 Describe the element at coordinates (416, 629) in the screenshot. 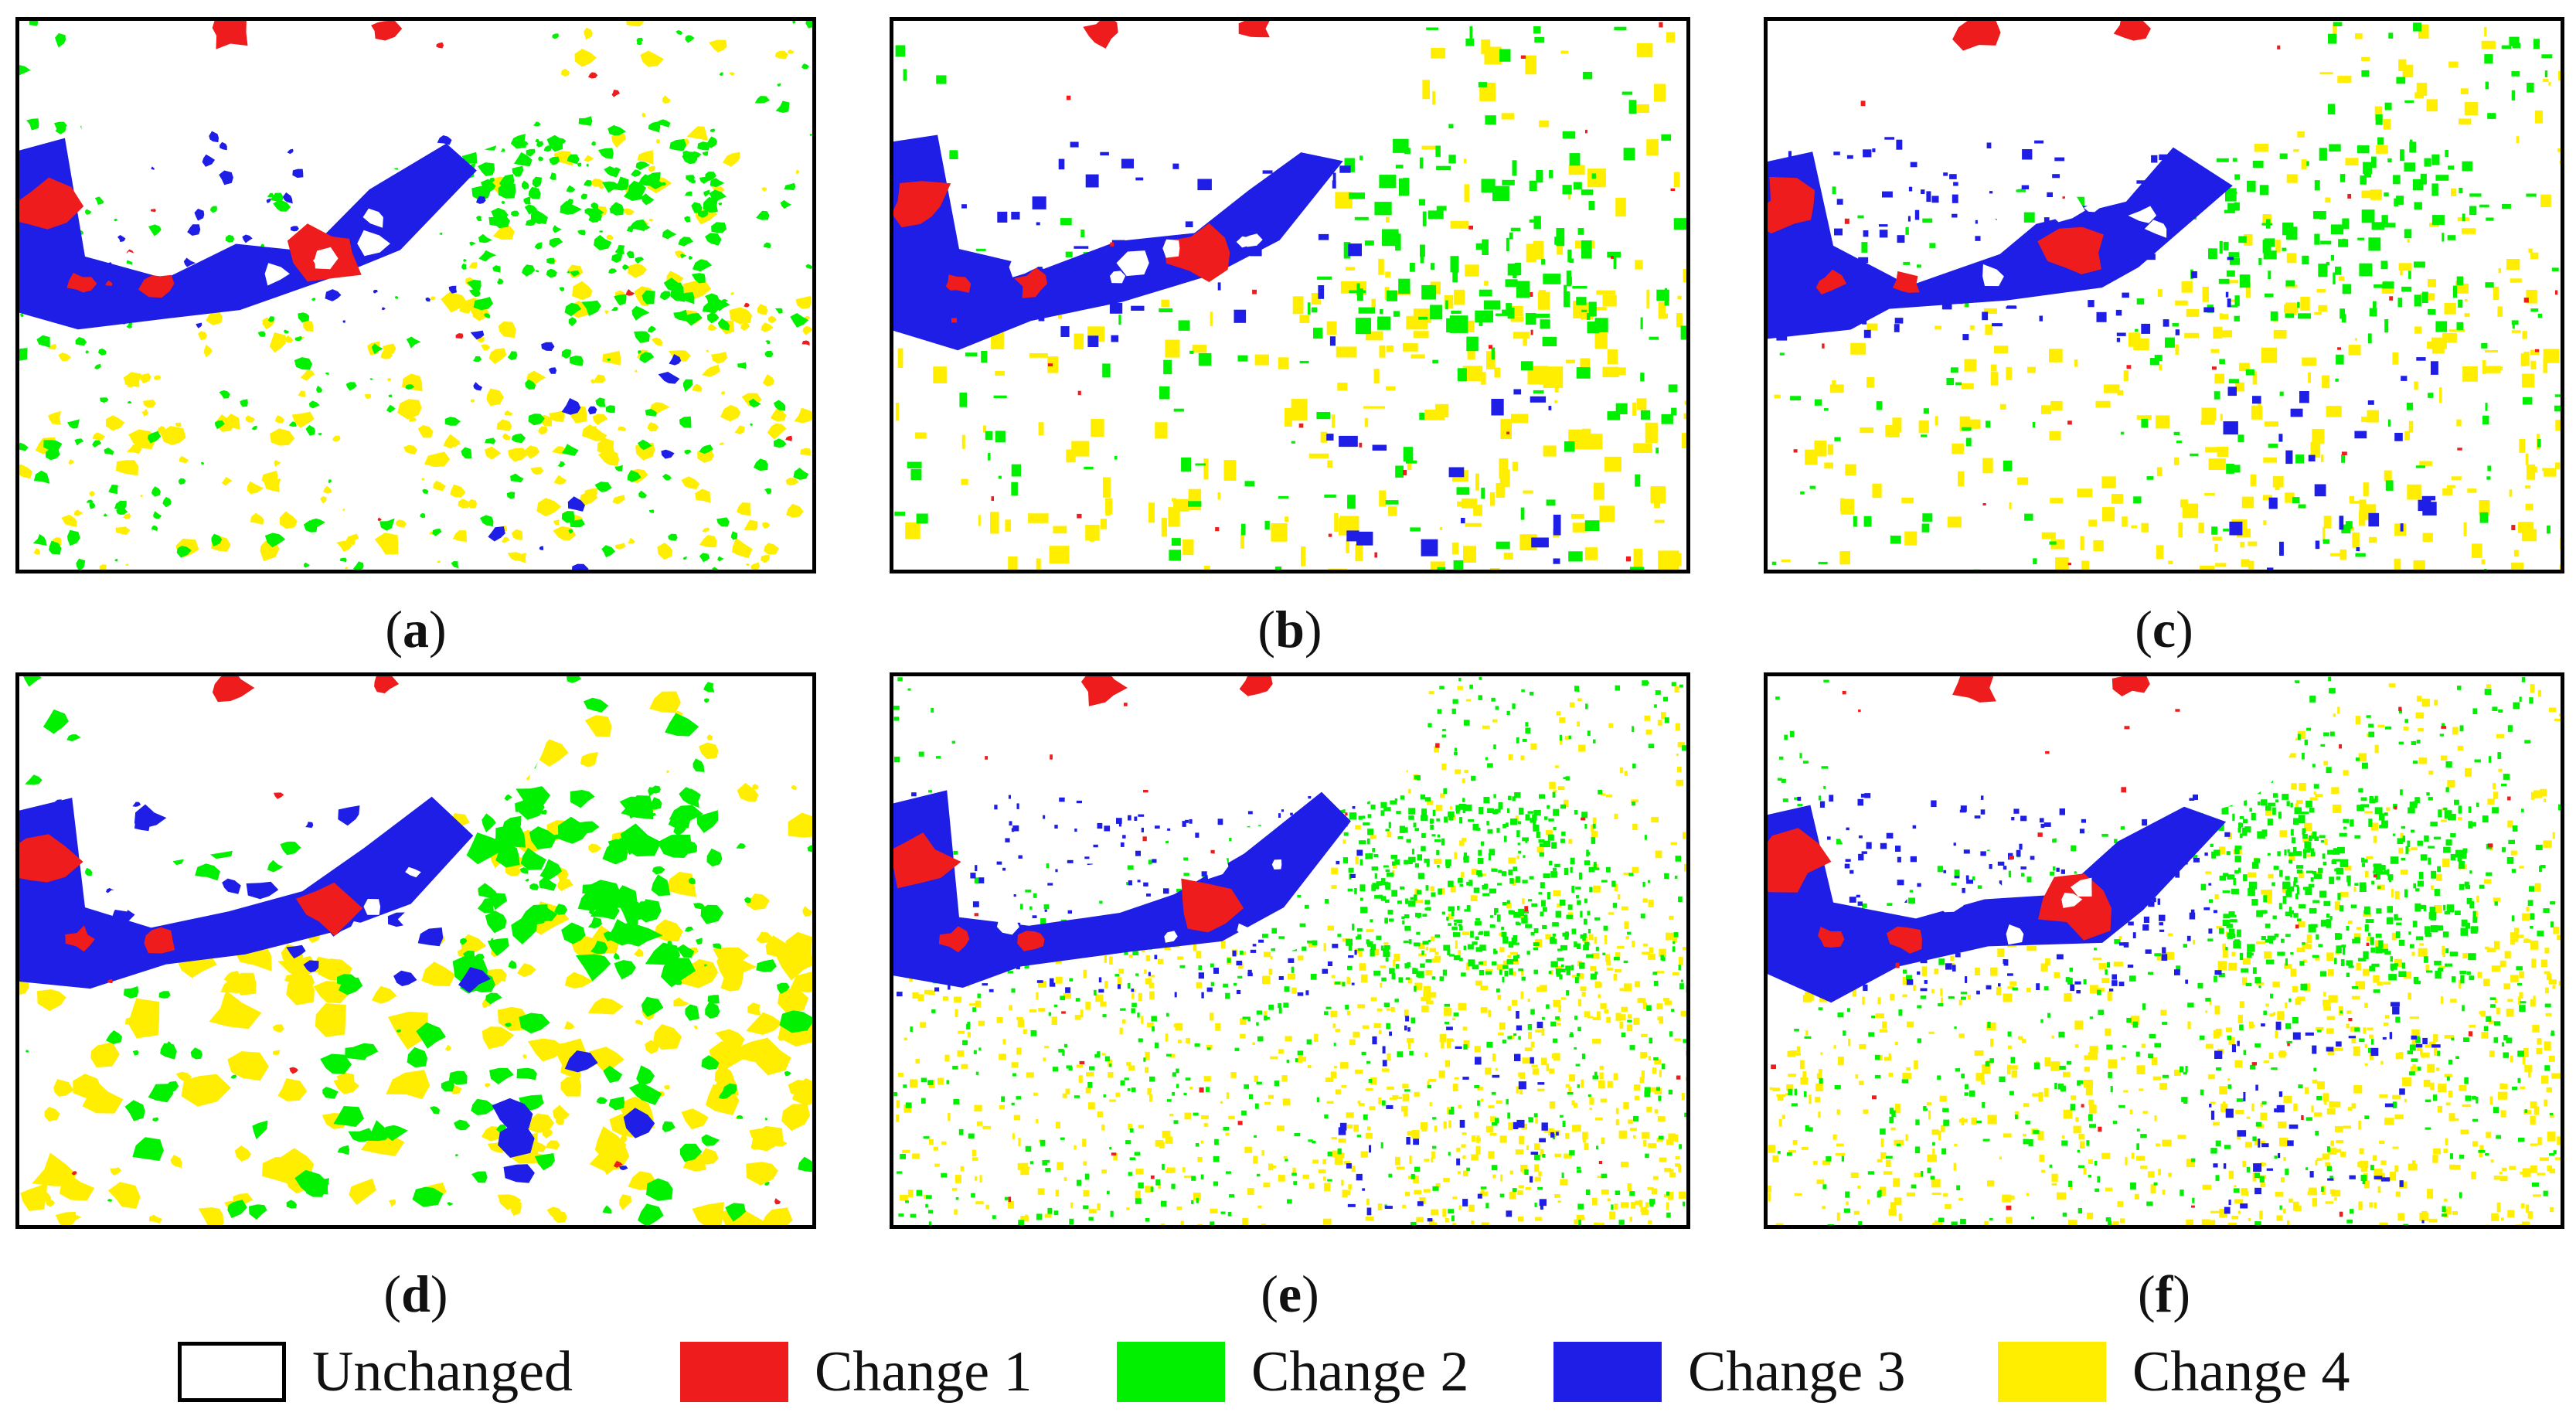

I see `caption-a: (a)` at that location.